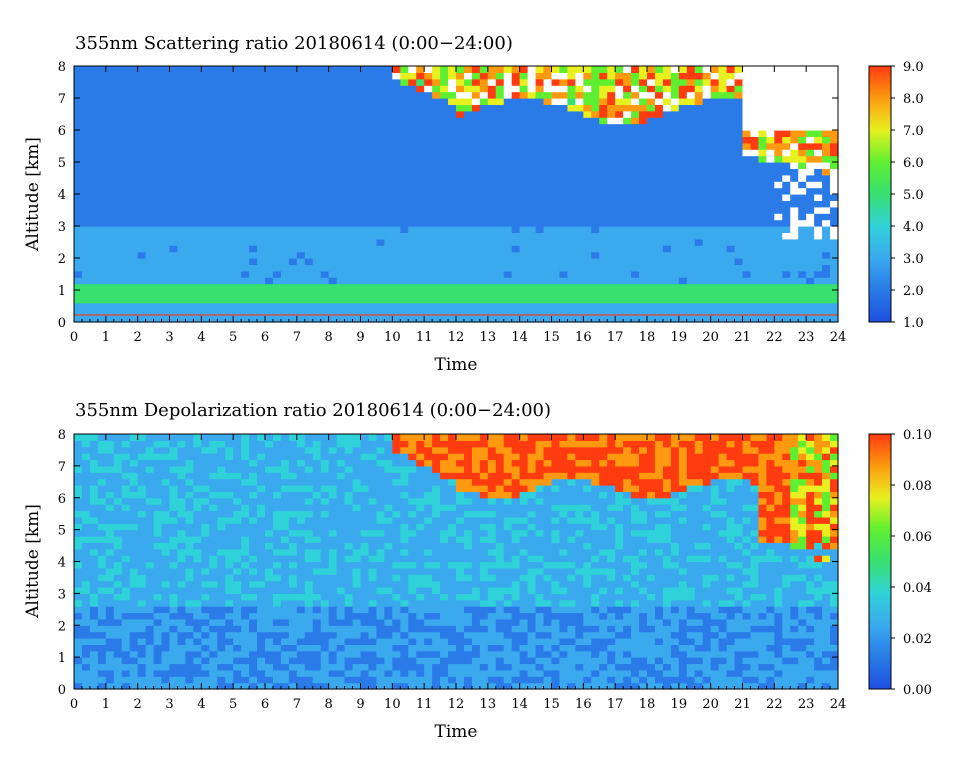 This screenshot has height=770, width=960. What do you see at coordinates (615, 337) in the screenshot?
I see `x-tick-label: 17` at bounding box center [615, 337].